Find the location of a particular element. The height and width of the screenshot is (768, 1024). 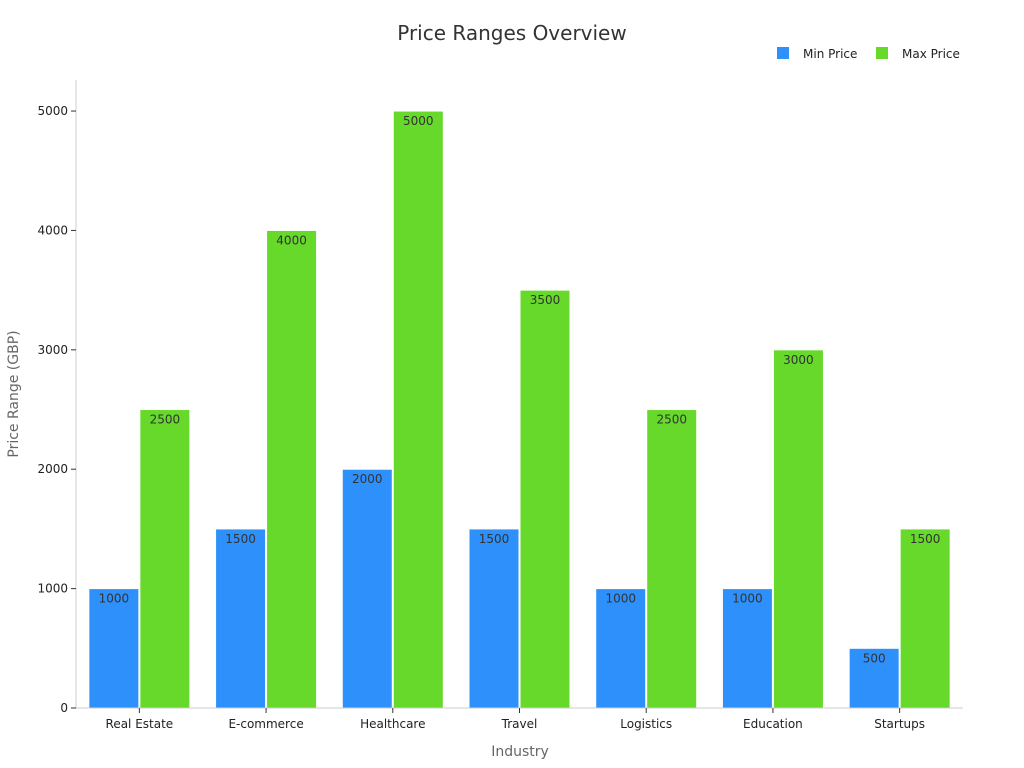

y-tick-label: 4000 is located at coordinates (52, 230).